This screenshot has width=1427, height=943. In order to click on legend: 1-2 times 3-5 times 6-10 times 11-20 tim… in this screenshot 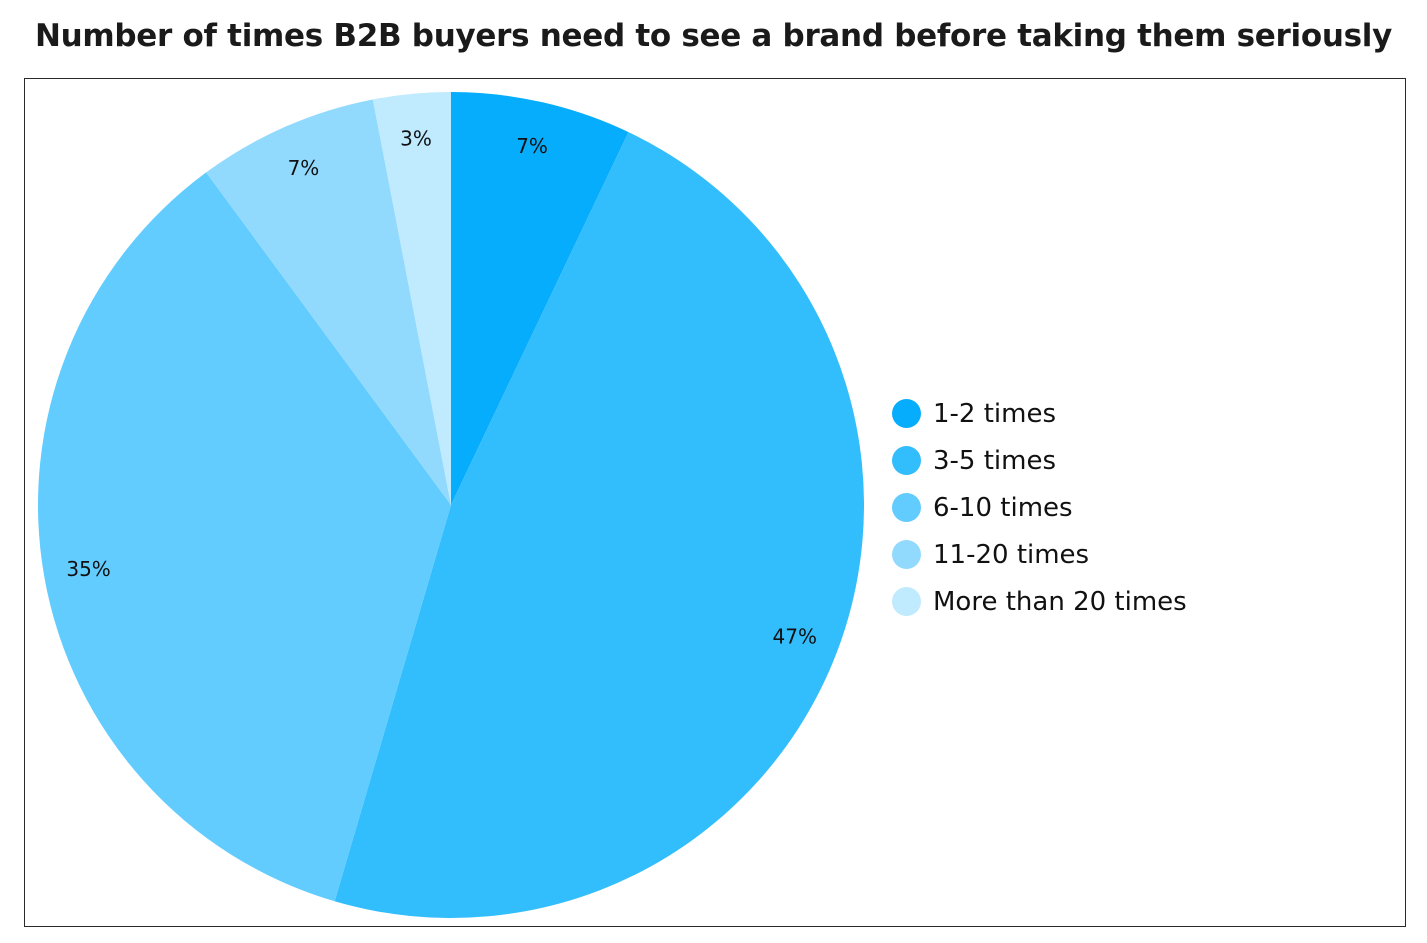, I will do `click(1039, 507)`.